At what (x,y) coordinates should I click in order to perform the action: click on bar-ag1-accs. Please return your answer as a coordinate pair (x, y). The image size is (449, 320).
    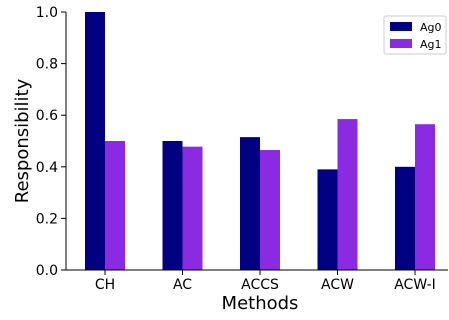
    Looking at the image, I should click on (270, 210).